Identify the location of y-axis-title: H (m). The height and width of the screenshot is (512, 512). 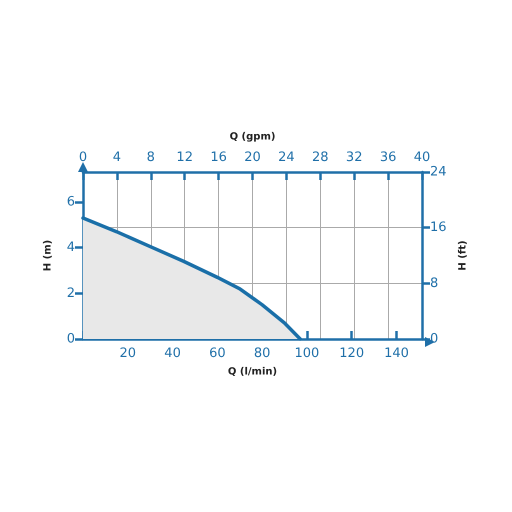
(48, 256).